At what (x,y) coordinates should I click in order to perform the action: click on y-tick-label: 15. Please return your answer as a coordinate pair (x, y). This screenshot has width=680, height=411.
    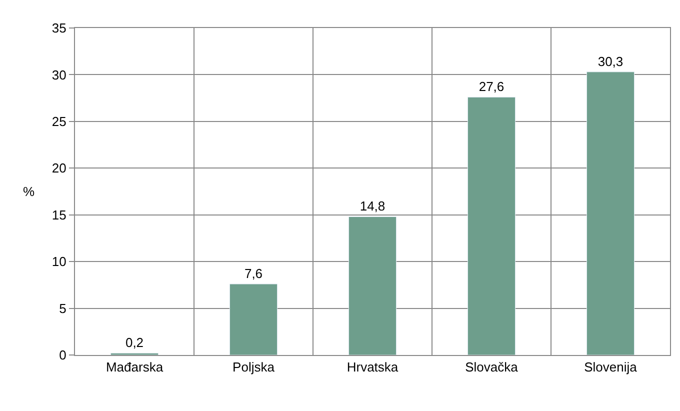
    Looking at the image, I should click on (59, 214).